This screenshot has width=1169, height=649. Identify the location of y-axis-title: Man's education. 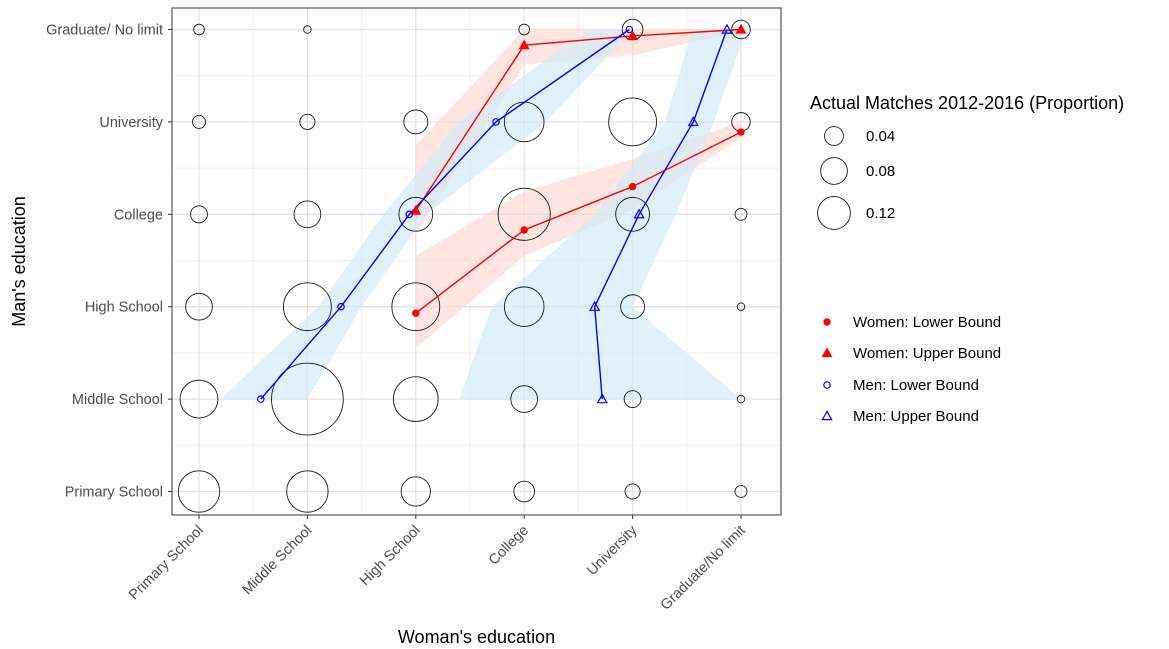
(19, 261).